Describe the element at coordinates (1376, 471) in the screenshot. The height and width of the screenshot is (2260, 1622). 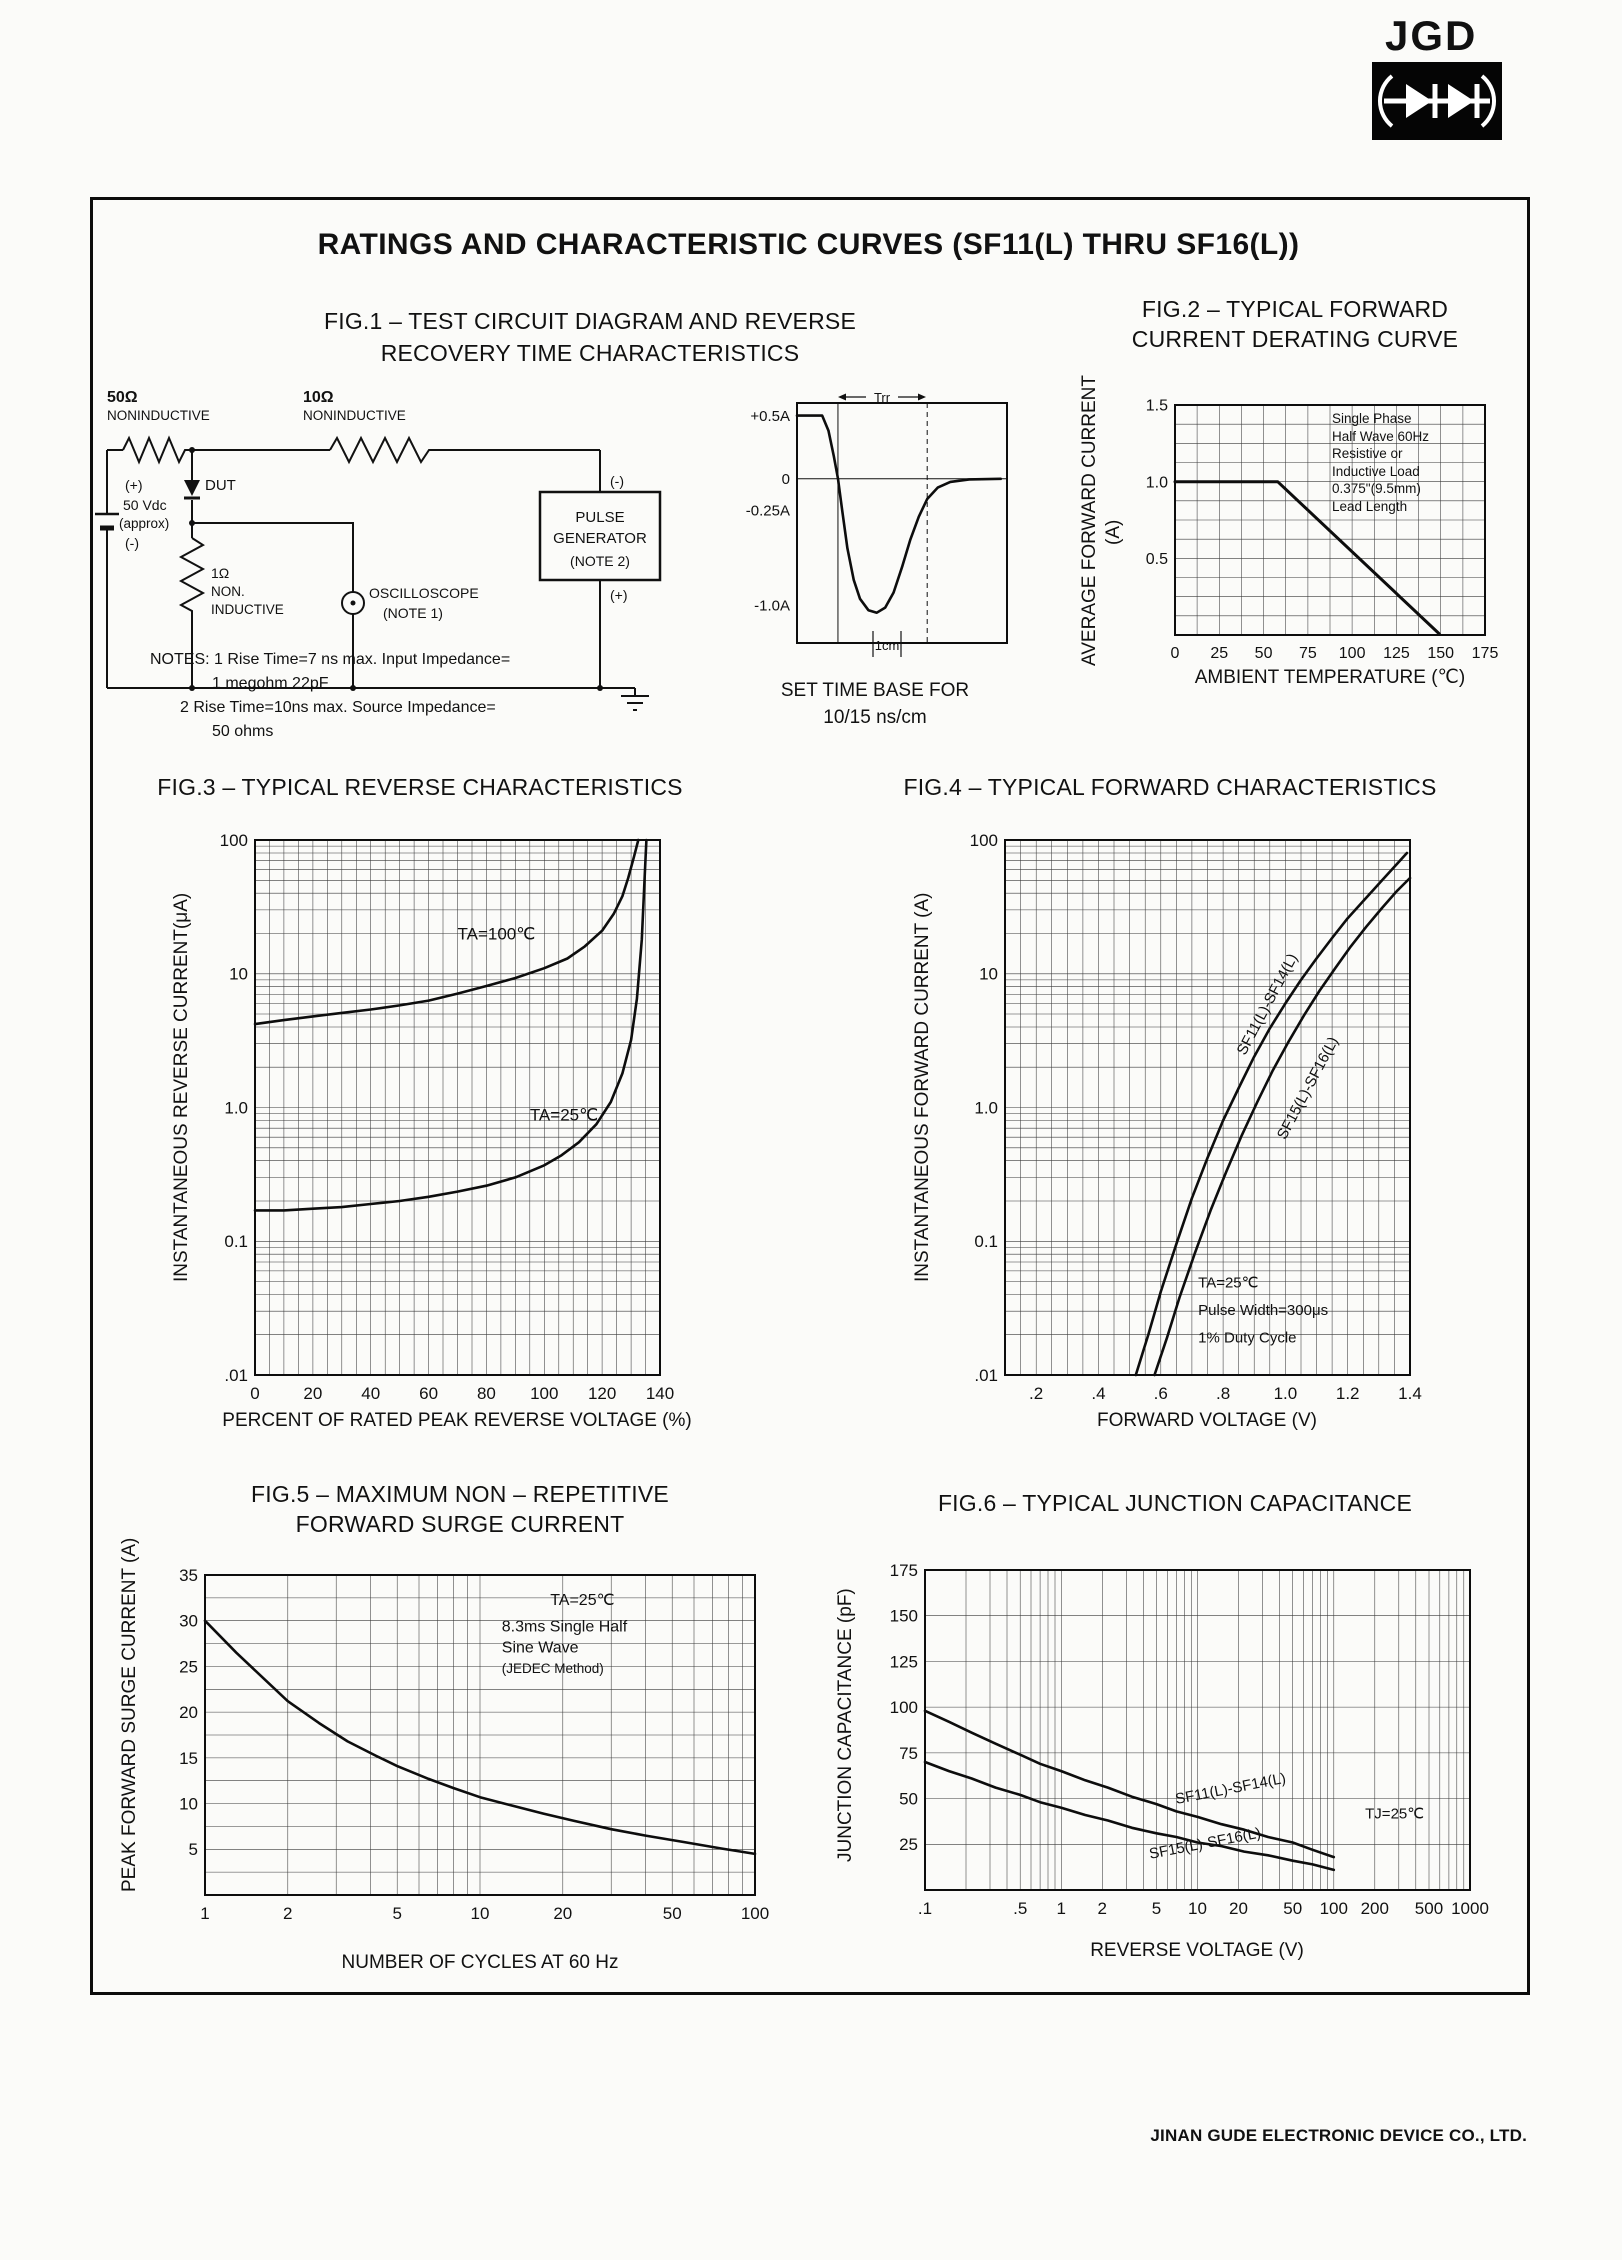
I see `note-line: Inductive Load` at that location.